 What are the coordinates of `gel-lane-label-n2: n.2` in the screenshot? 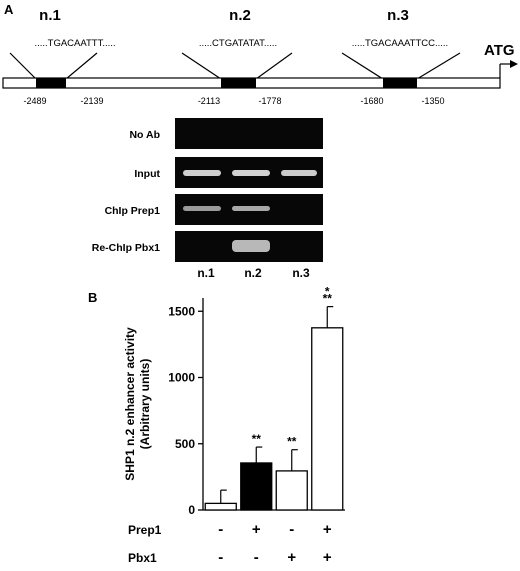 It's located at (253, 273).